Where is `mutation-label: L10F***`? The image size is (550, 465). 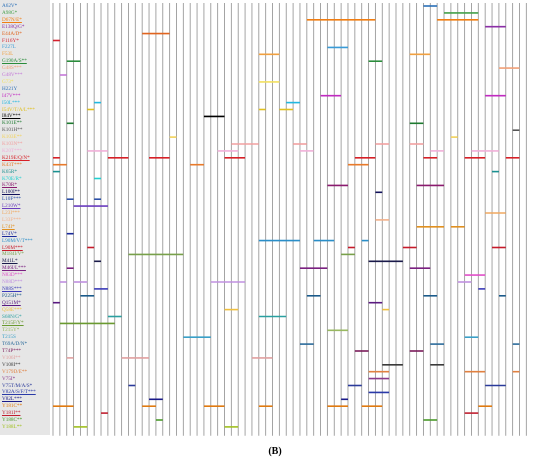 mutation-label: L10F*** is located at coordinates (12, 199).